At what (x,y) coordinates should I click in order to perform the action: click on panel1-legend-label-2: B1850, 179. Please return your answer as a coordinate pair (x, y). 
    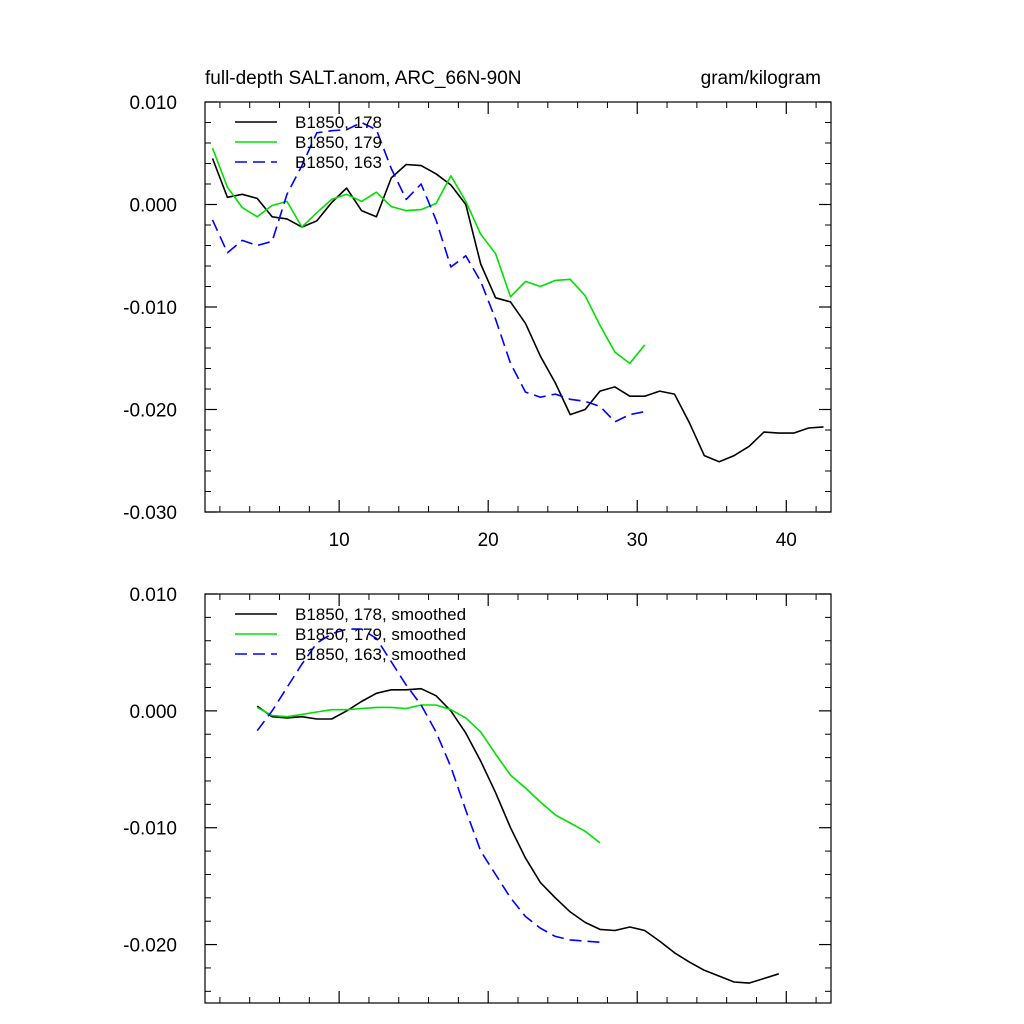
    Looking at the image, I should click on (338, 142).